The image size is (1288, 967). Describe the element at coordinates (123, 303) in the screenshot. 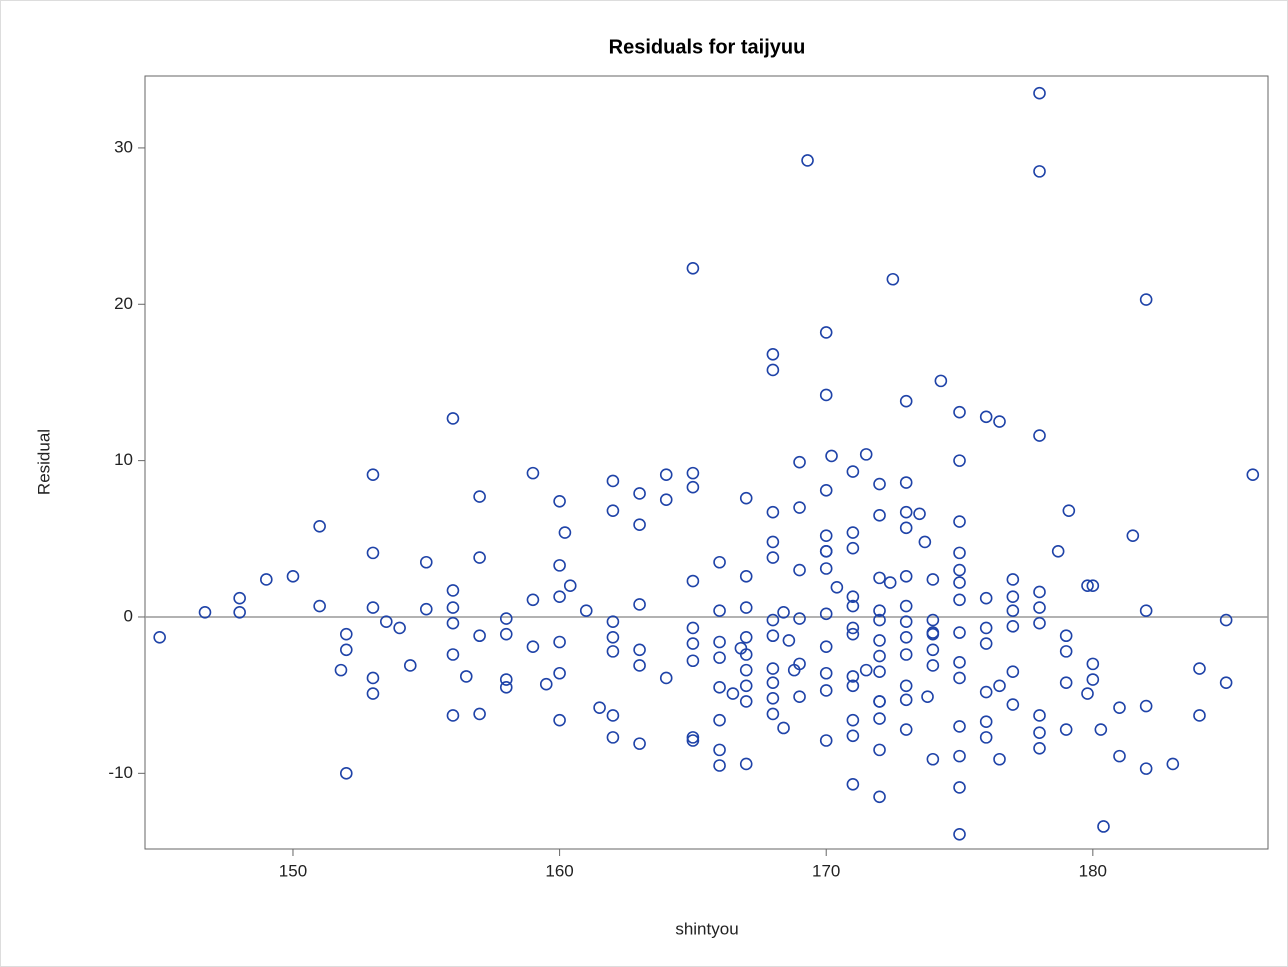

I see `y-tick-label: 20` at that location.